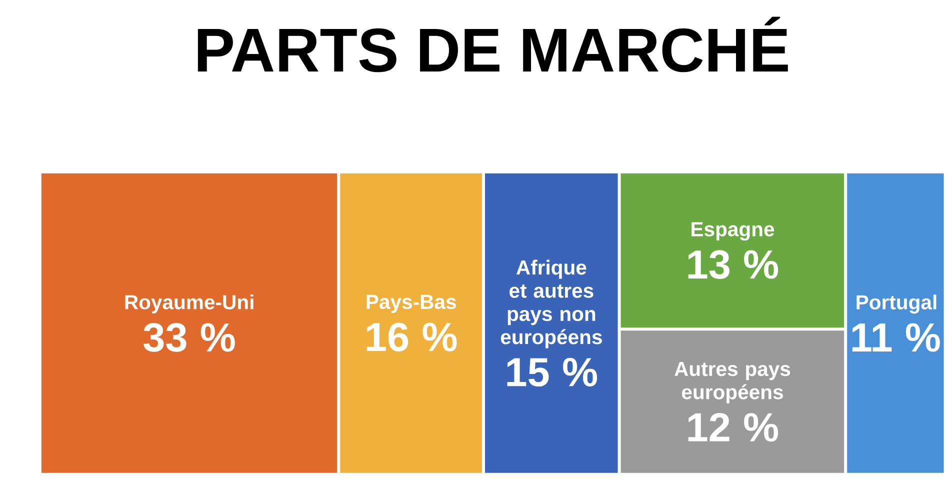 This screenshot has width=952, height=484. Describe the element at coordinates (189, 337) in the screenshot. I see `data-label: 33 %` at that location.